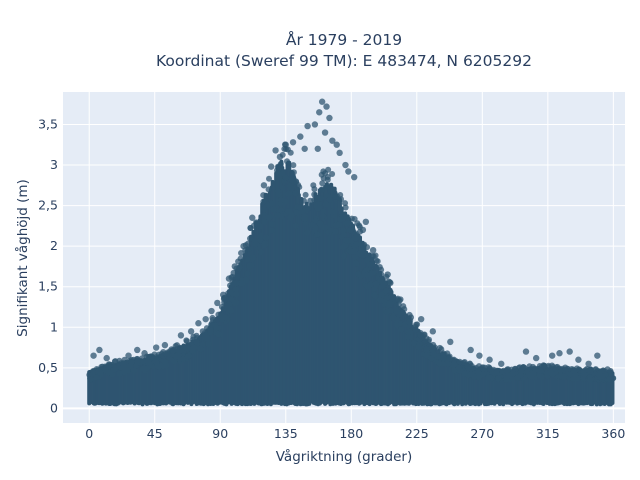 This screenshot has width=640, height=480. What do you see at coordinates (344, 456) in the screenshot?
I see `x-axis-title: Vågriktning (grader)` at bounding box center [344, 456].